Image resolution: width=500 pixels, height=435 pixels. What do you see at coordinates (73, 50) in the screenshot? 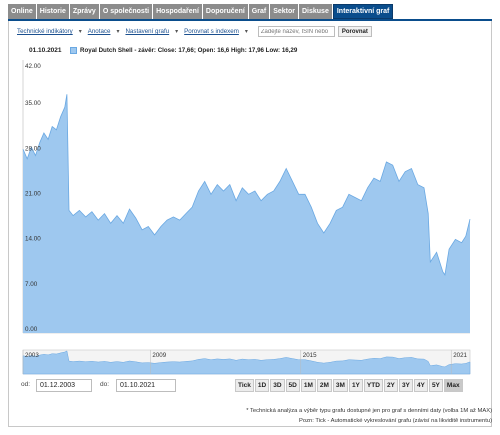
I see `legend-swatch` at bounding box center [73, 50].